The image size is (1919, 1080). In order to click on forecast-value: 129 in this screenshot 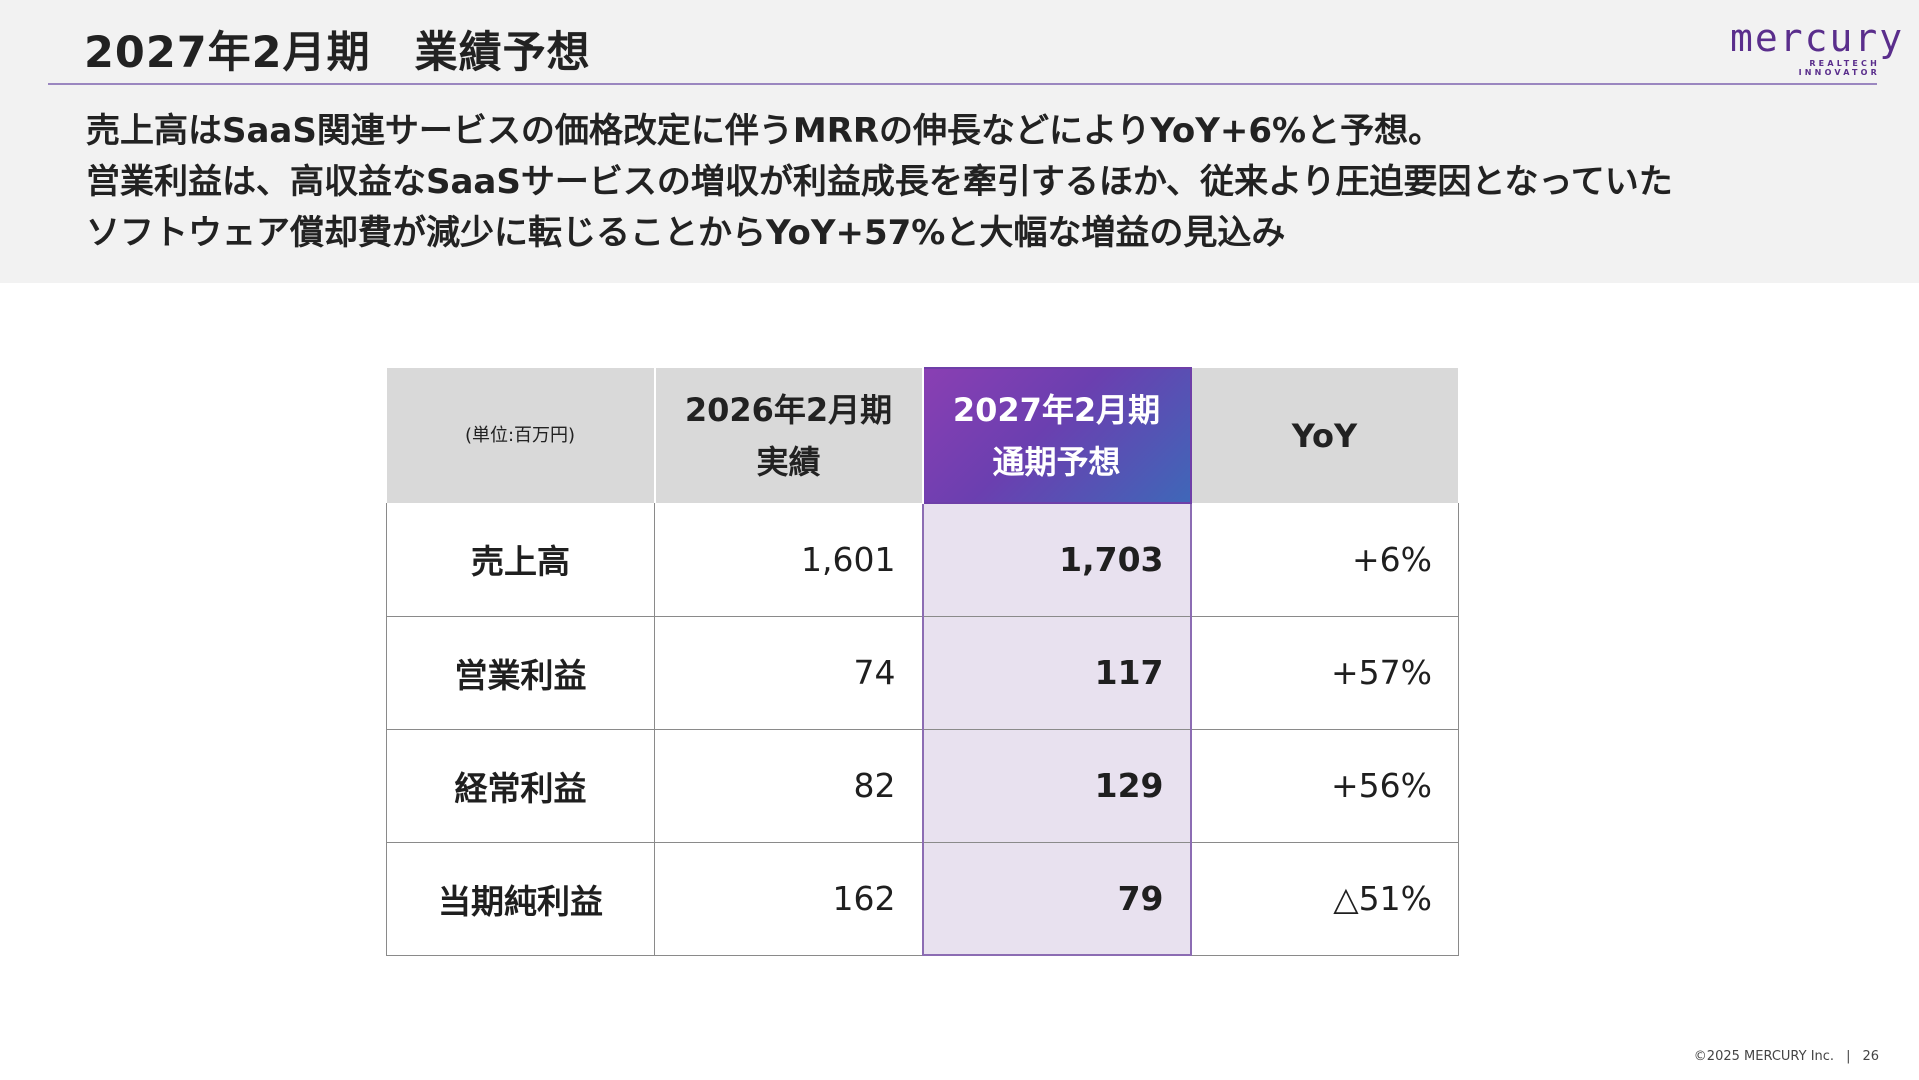, I will do `click(1056, 786)`.